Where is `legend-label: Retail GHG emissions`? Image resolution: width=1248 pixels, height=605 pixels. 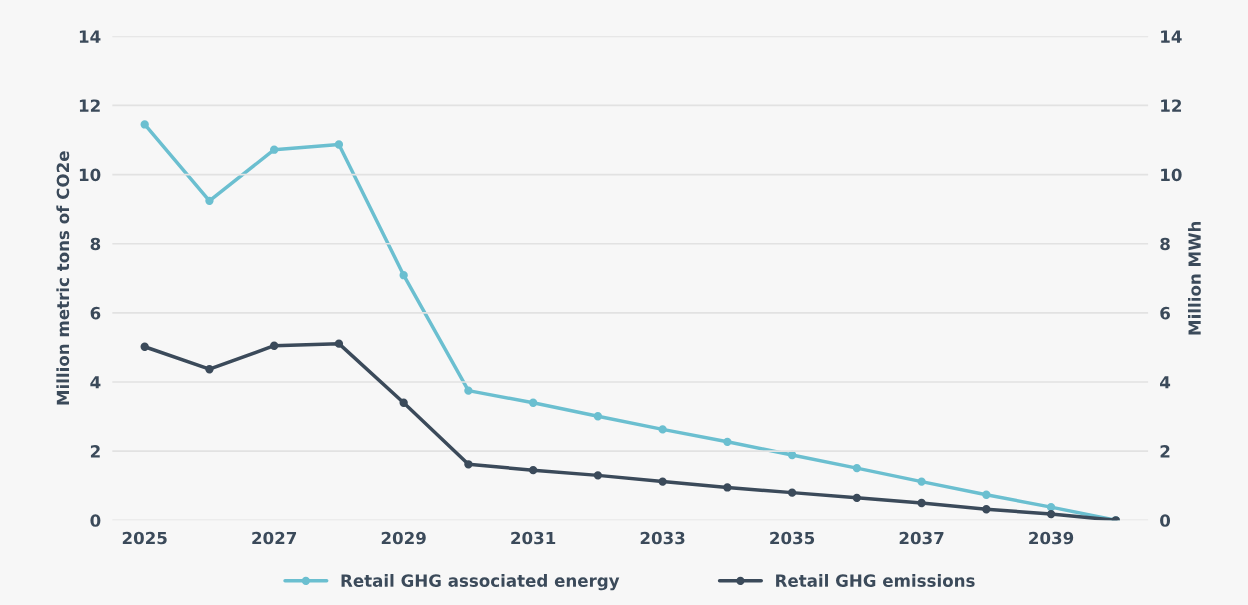 legend-label: Retail GHG emissions is located at coordinates (875, 580).